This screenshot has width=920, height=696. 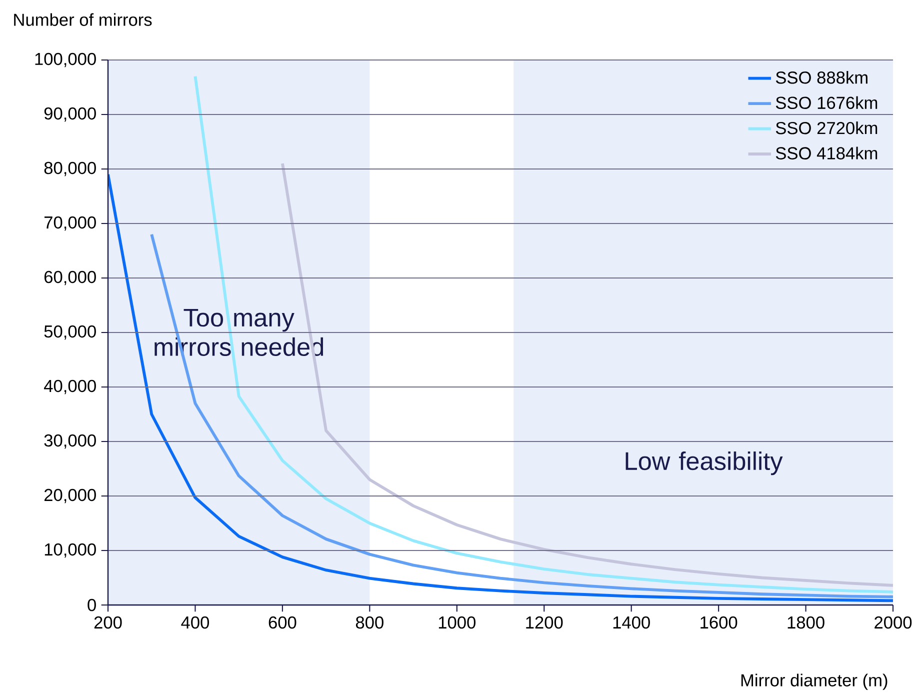 I want to click on band-label: Low feasibility, so click(x=704, y=463).